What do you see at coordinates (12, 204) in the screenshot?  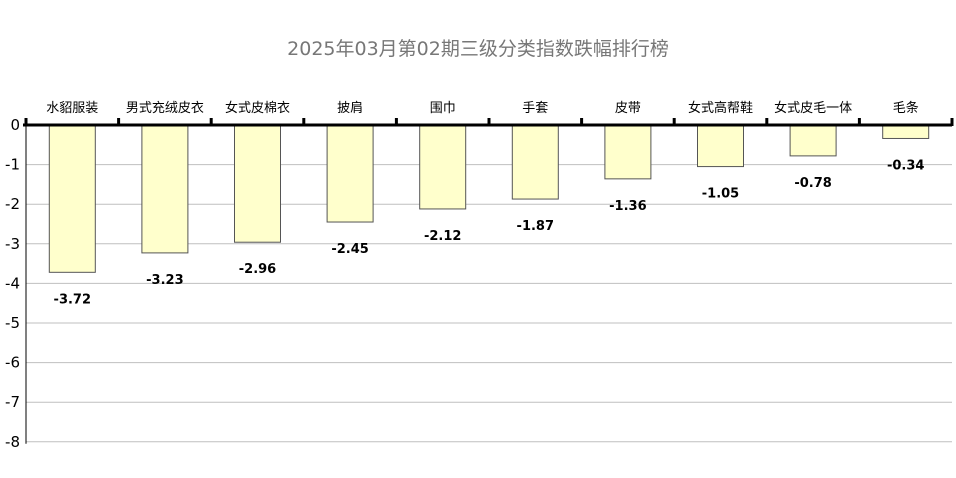 I see `y-tick-label: -2` at bounding box center [12, 204].